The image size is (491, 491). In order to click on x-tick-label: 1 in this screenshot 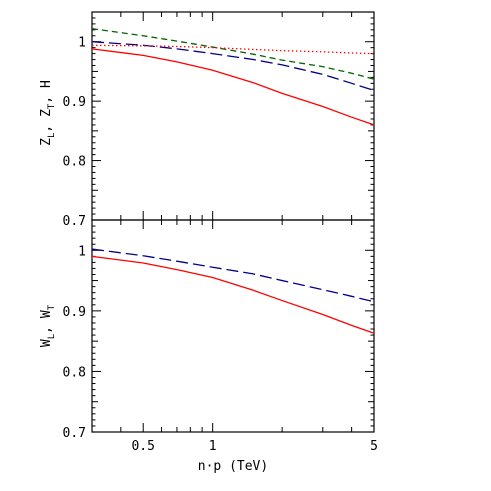, I will do `click(213, 446)`.